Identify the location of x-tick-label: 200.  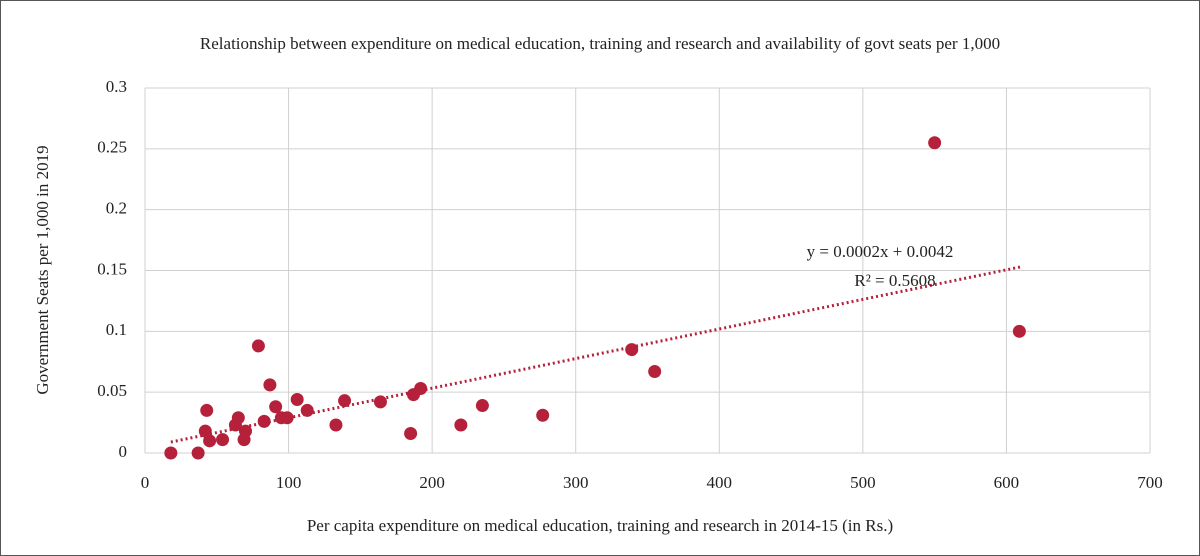
(432, 482).